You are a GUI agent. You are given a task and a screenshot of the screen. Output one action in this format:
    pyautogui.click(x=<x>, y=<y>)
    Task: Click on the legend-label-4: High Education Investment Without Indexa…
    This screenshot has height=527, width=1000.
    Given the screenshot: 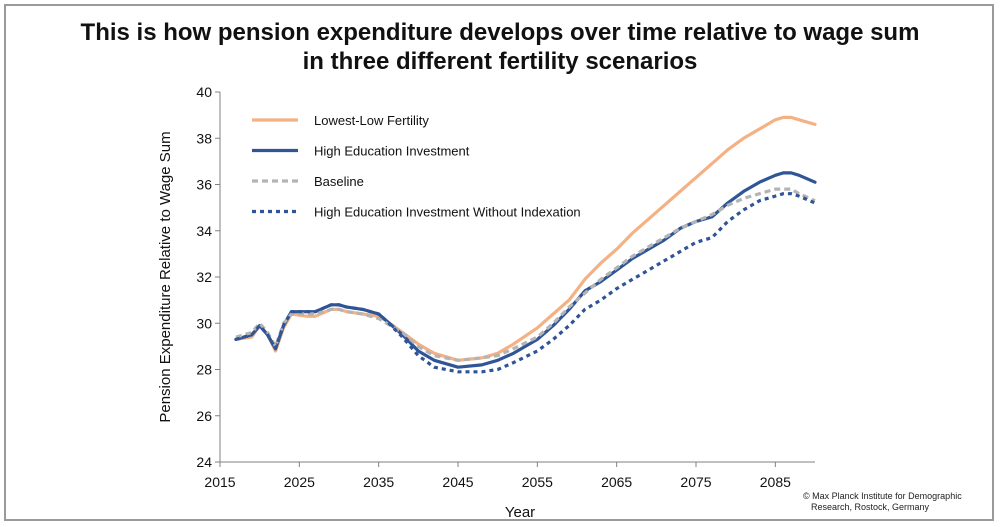 What is the action you would take?
    pyautogui.click(x=447, y=212)
    